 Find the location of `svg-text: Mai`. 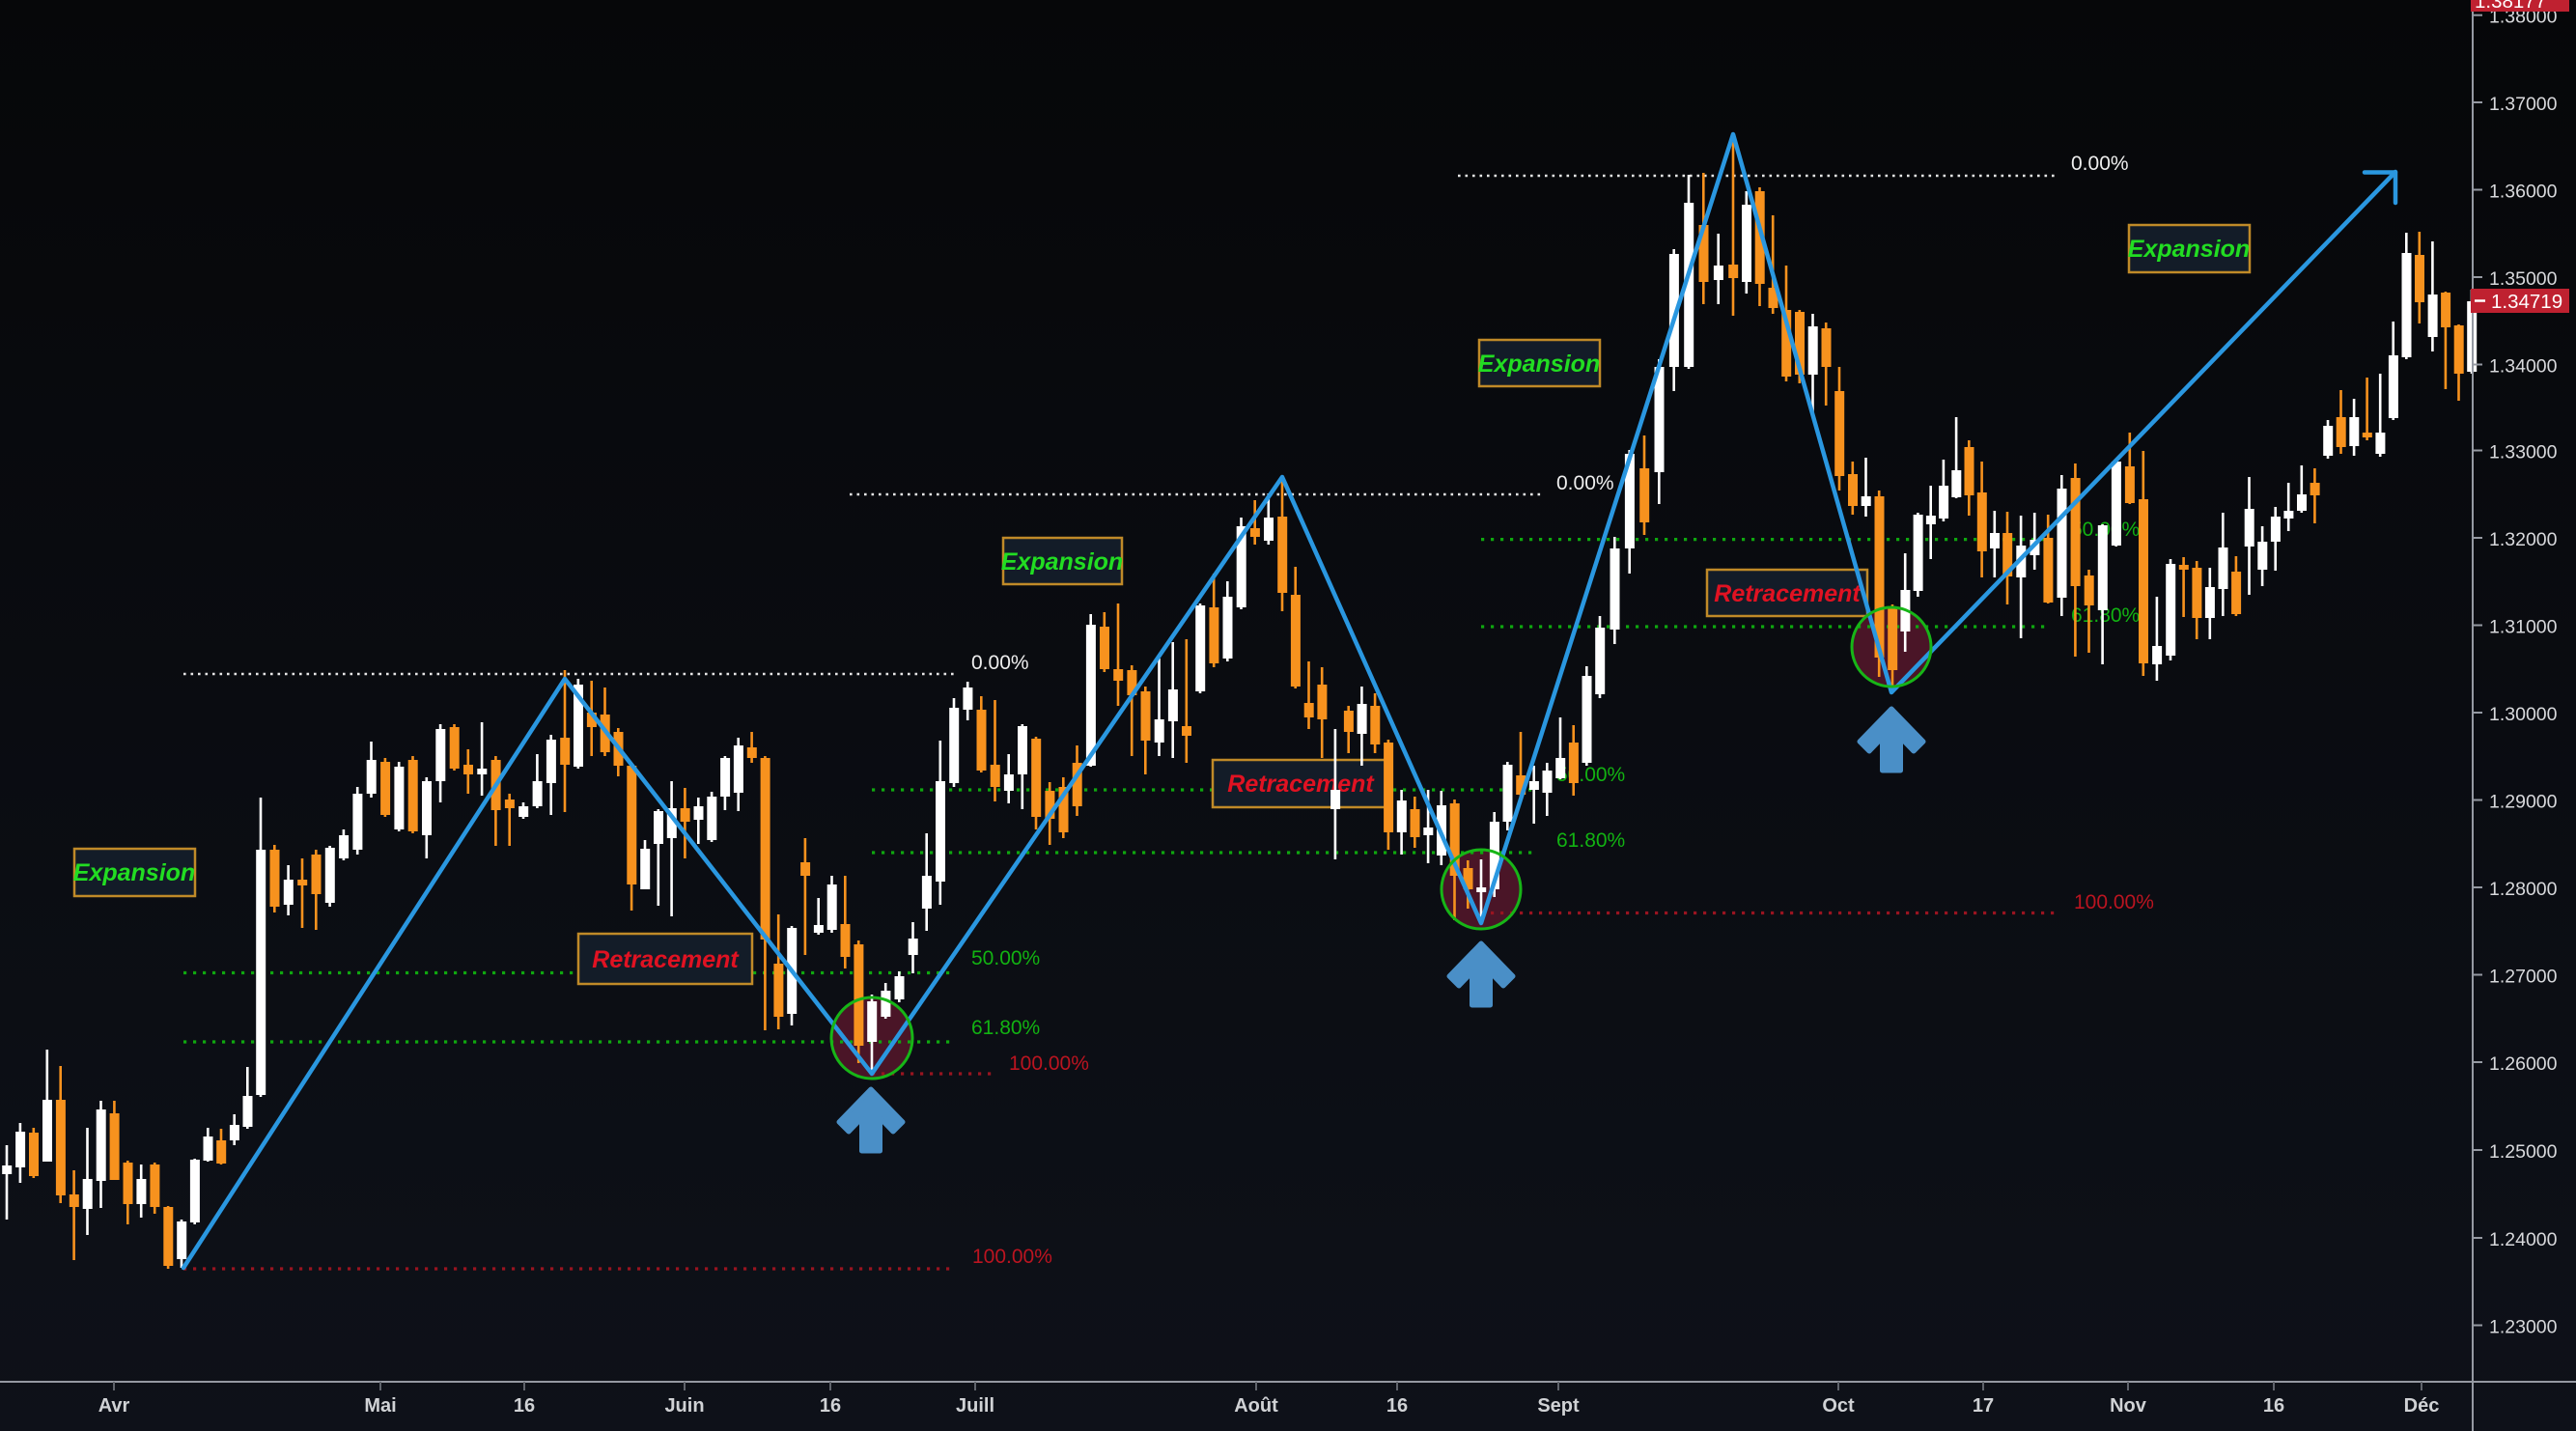

svg-text: Mai is located at coordinates (380, 1406).